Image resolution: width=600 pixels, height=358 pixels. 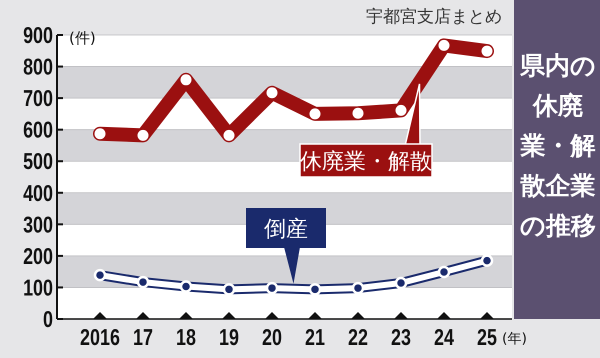 What do you see at coordinates (100, 337) in the screenshot?
I see `x-tick-label: 2016` at bounding box center [100, 337].